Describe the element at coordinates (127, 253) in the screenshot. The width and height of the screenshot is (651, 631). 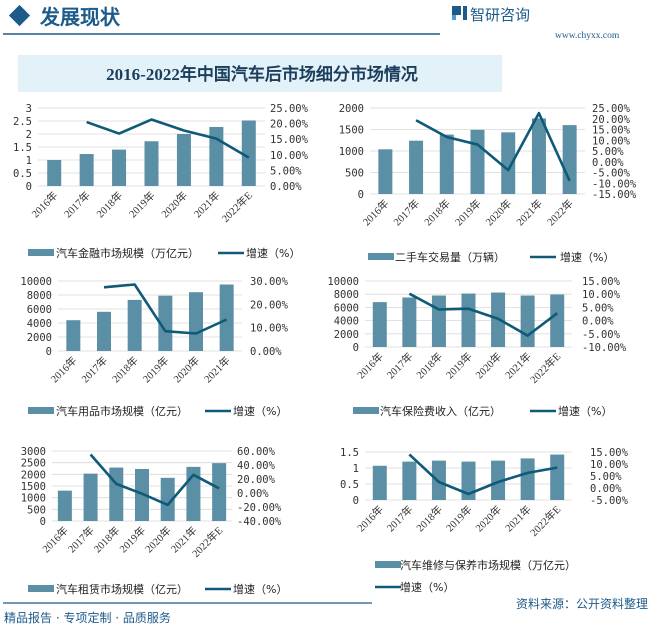
I see `legend-bar-label: 汽车金融市场规模（万亿元）` at that location.